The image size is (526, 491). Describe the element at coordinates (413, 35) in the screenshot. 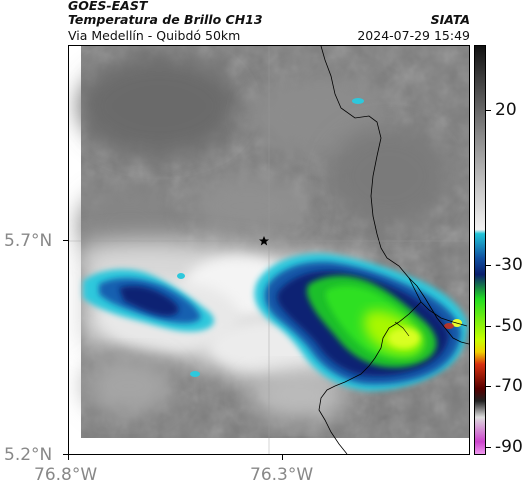

I see `datetime-label: 2024-07-29 15:49` at that location.